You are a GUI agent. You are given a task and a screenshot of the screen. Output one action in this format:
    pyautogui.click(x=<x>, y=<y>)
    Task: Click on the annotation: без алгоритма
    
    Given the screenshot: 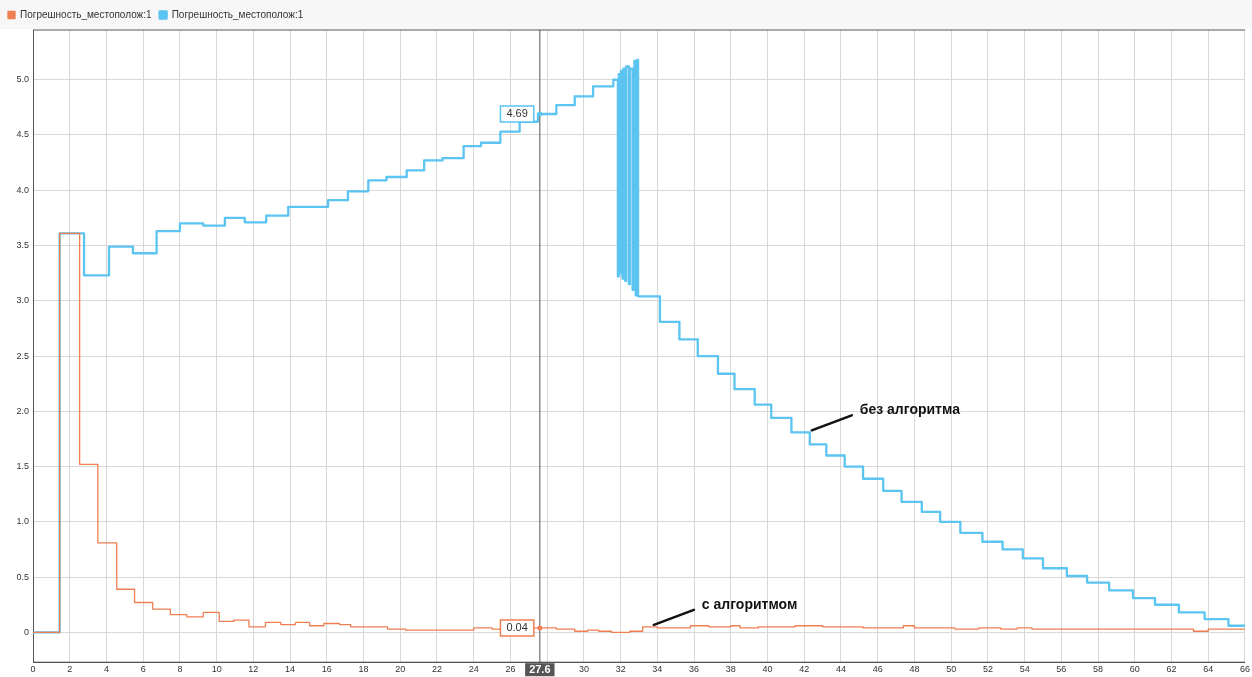 What is the action you would take?
    pyautogui.click(x=910, y=409)
    